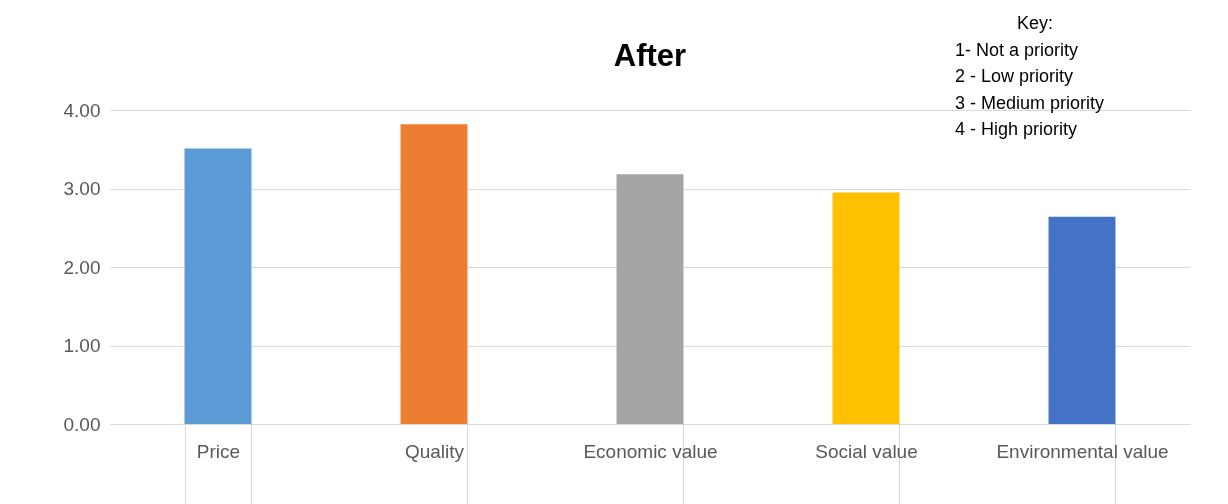 The image size is (1228, 504). What do you see at coordinates (1016, 129) in the screenshot?
I see `annotation: 4 - High priority` at bounding box center [1016, 129].